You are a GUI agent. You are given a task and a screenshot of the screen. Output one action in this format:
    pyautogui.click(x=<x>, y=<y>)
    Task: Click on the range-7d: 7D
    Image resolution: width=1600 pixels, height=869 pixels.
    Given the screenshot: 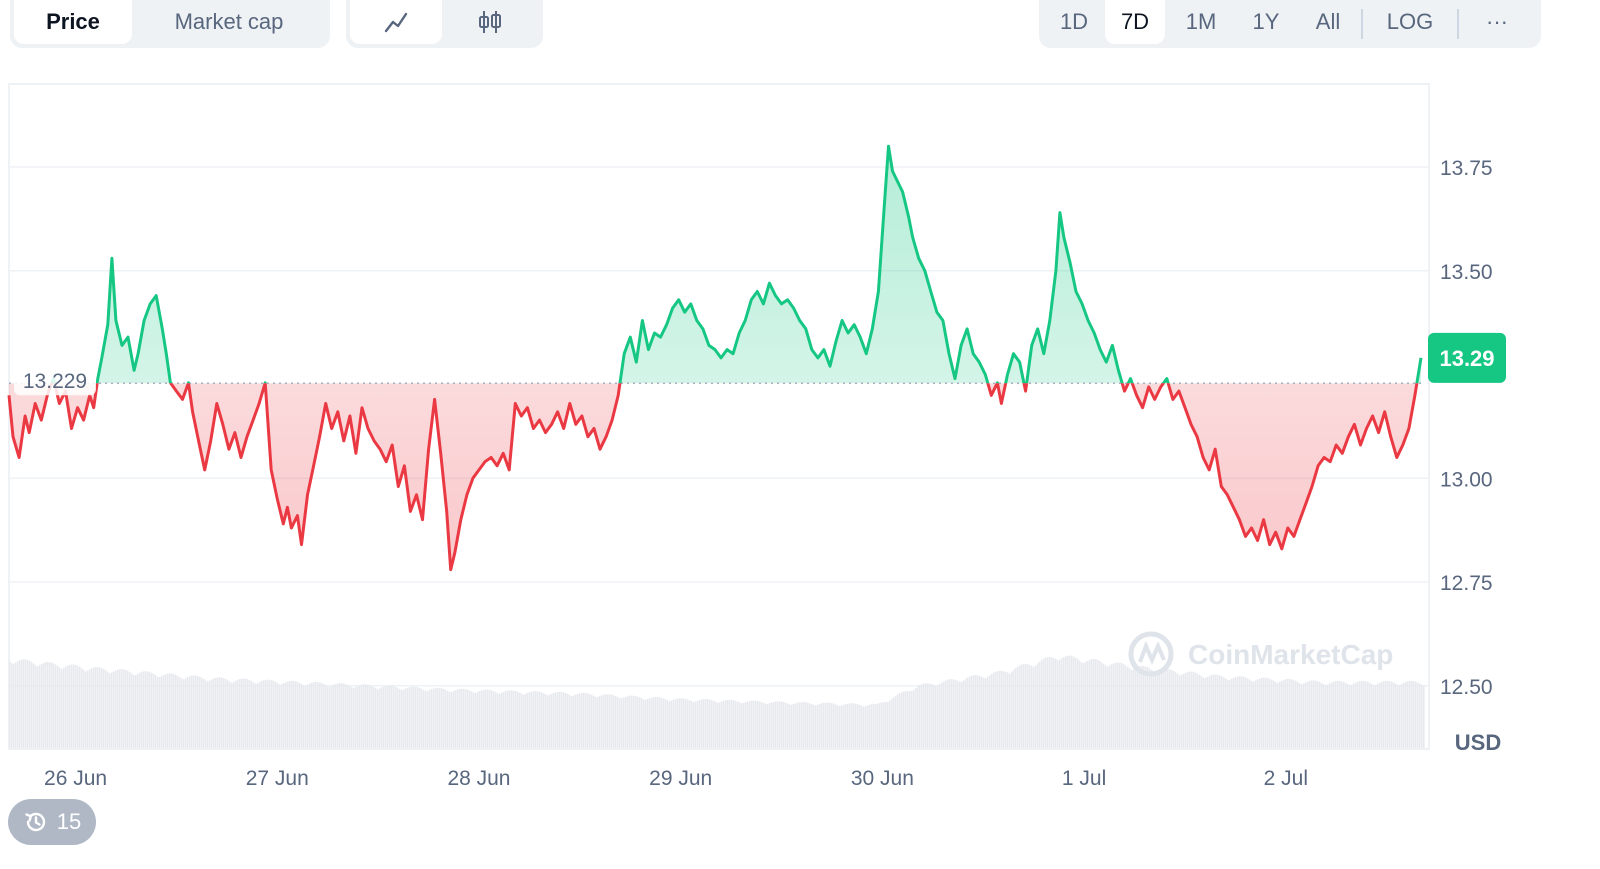 What is the action you would take?
    pyautogui.click(x=1135, y=22)
    